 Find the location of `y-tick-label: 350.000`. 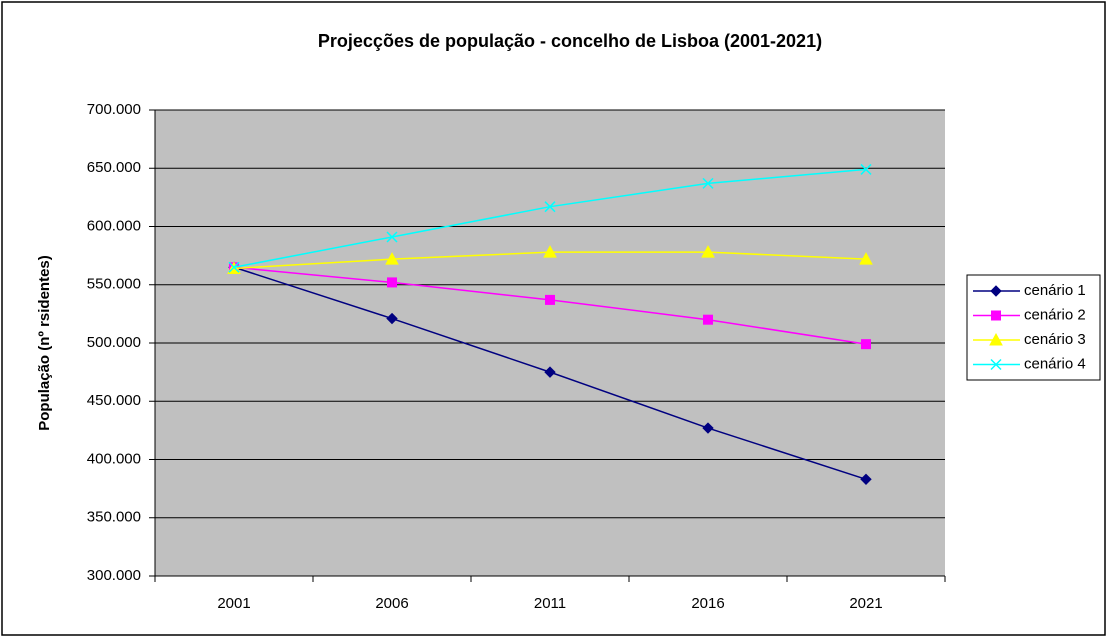

y-tick-label: 350.000 is located at coordinates (114, 517).